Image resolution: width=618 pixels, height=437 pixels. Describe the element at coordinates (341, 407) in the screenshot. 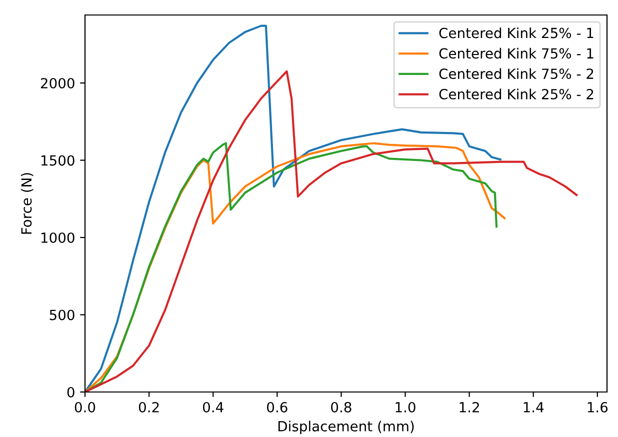

I see `x-tick-label: 0.8` at that location.